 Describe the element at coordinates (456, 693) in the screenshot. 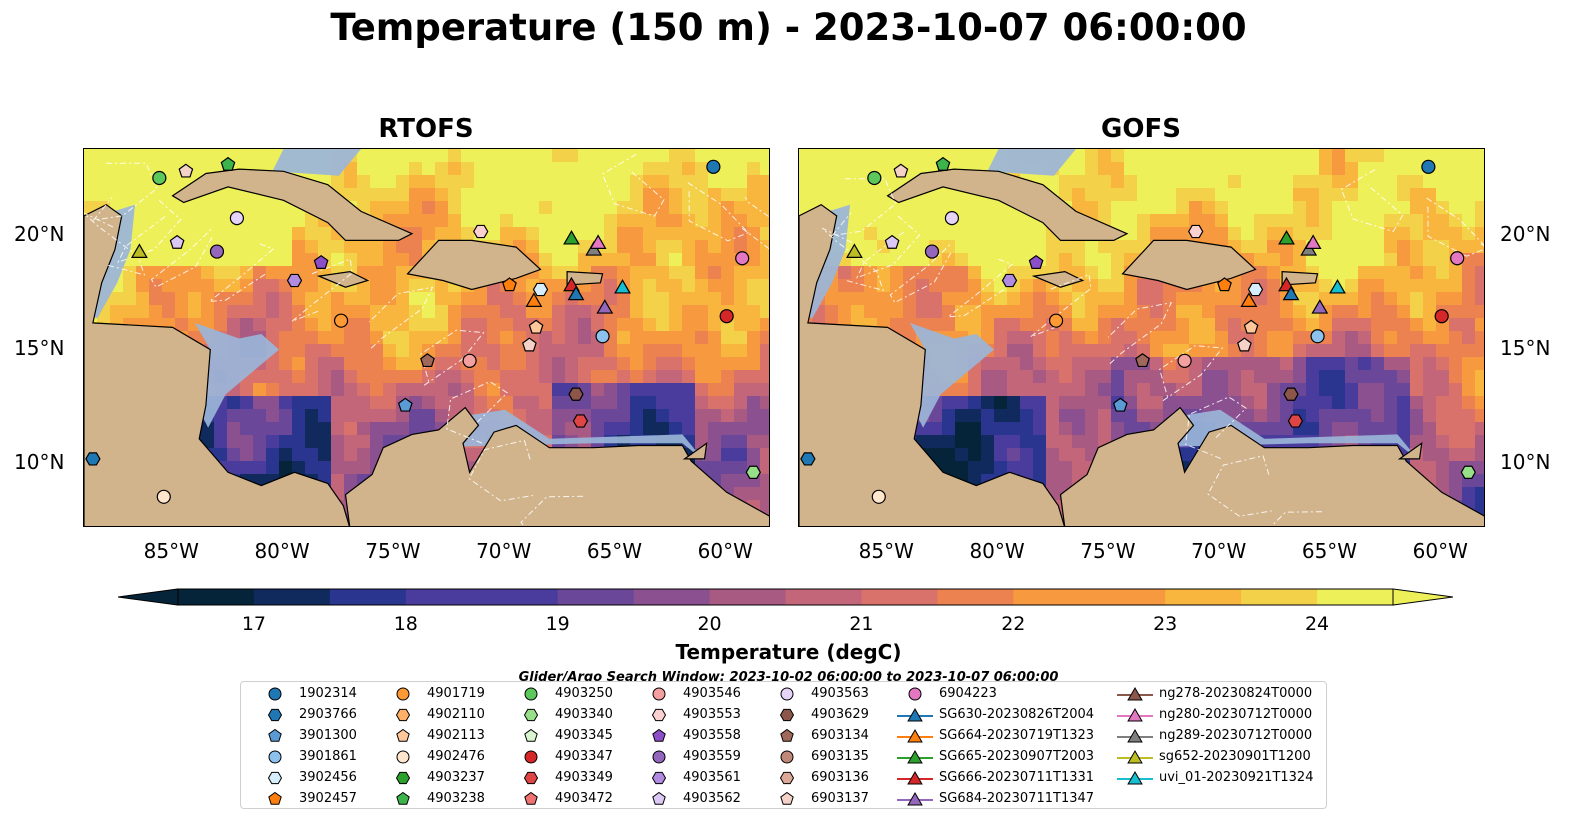

I see `legend-label: 4901719` at that location.